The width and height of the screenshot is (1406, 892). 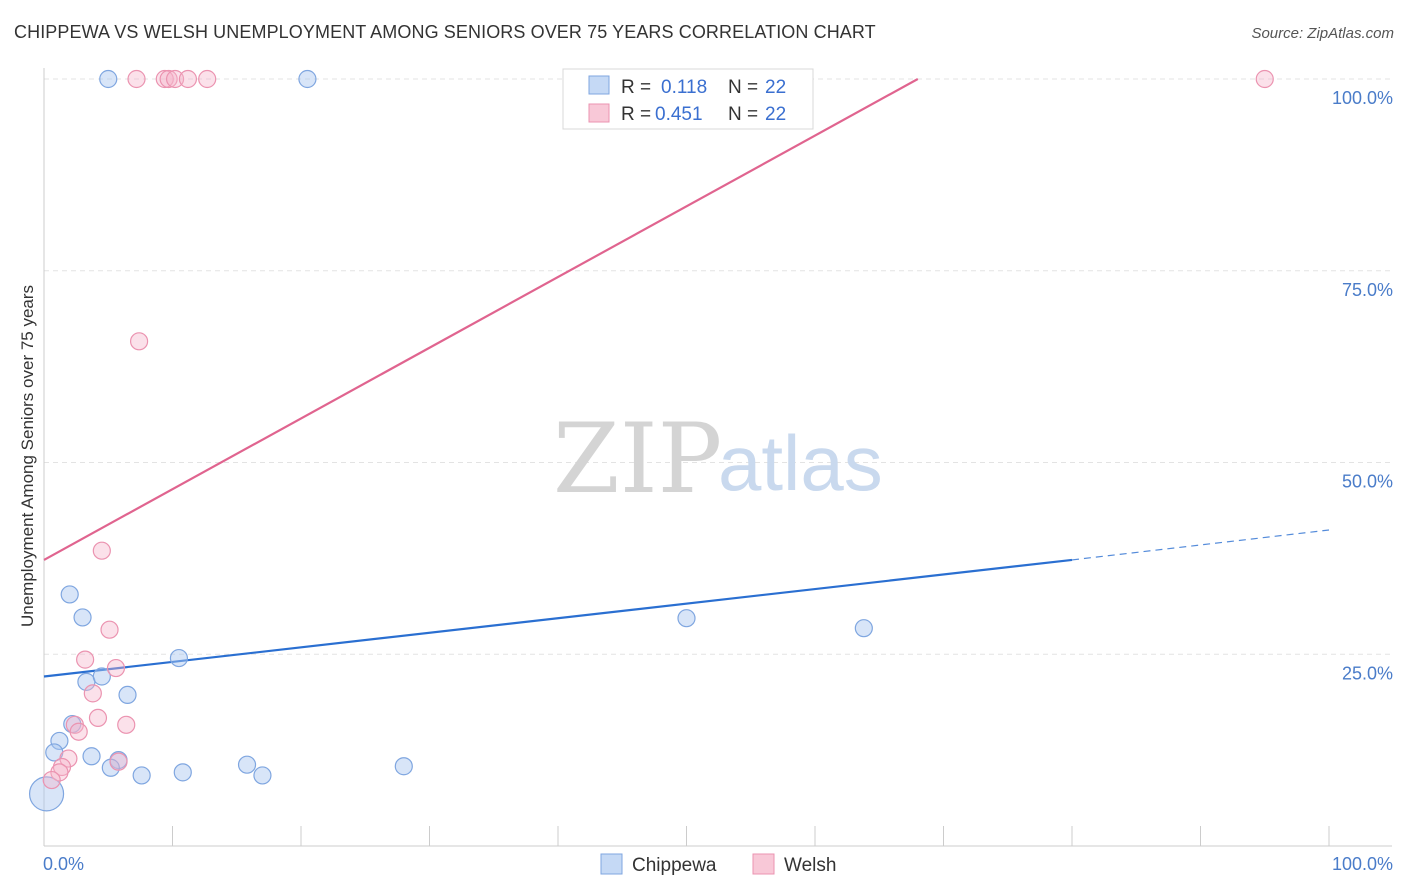 I want to click on legend-n-label-2: N =, so click(x=743, y=114).